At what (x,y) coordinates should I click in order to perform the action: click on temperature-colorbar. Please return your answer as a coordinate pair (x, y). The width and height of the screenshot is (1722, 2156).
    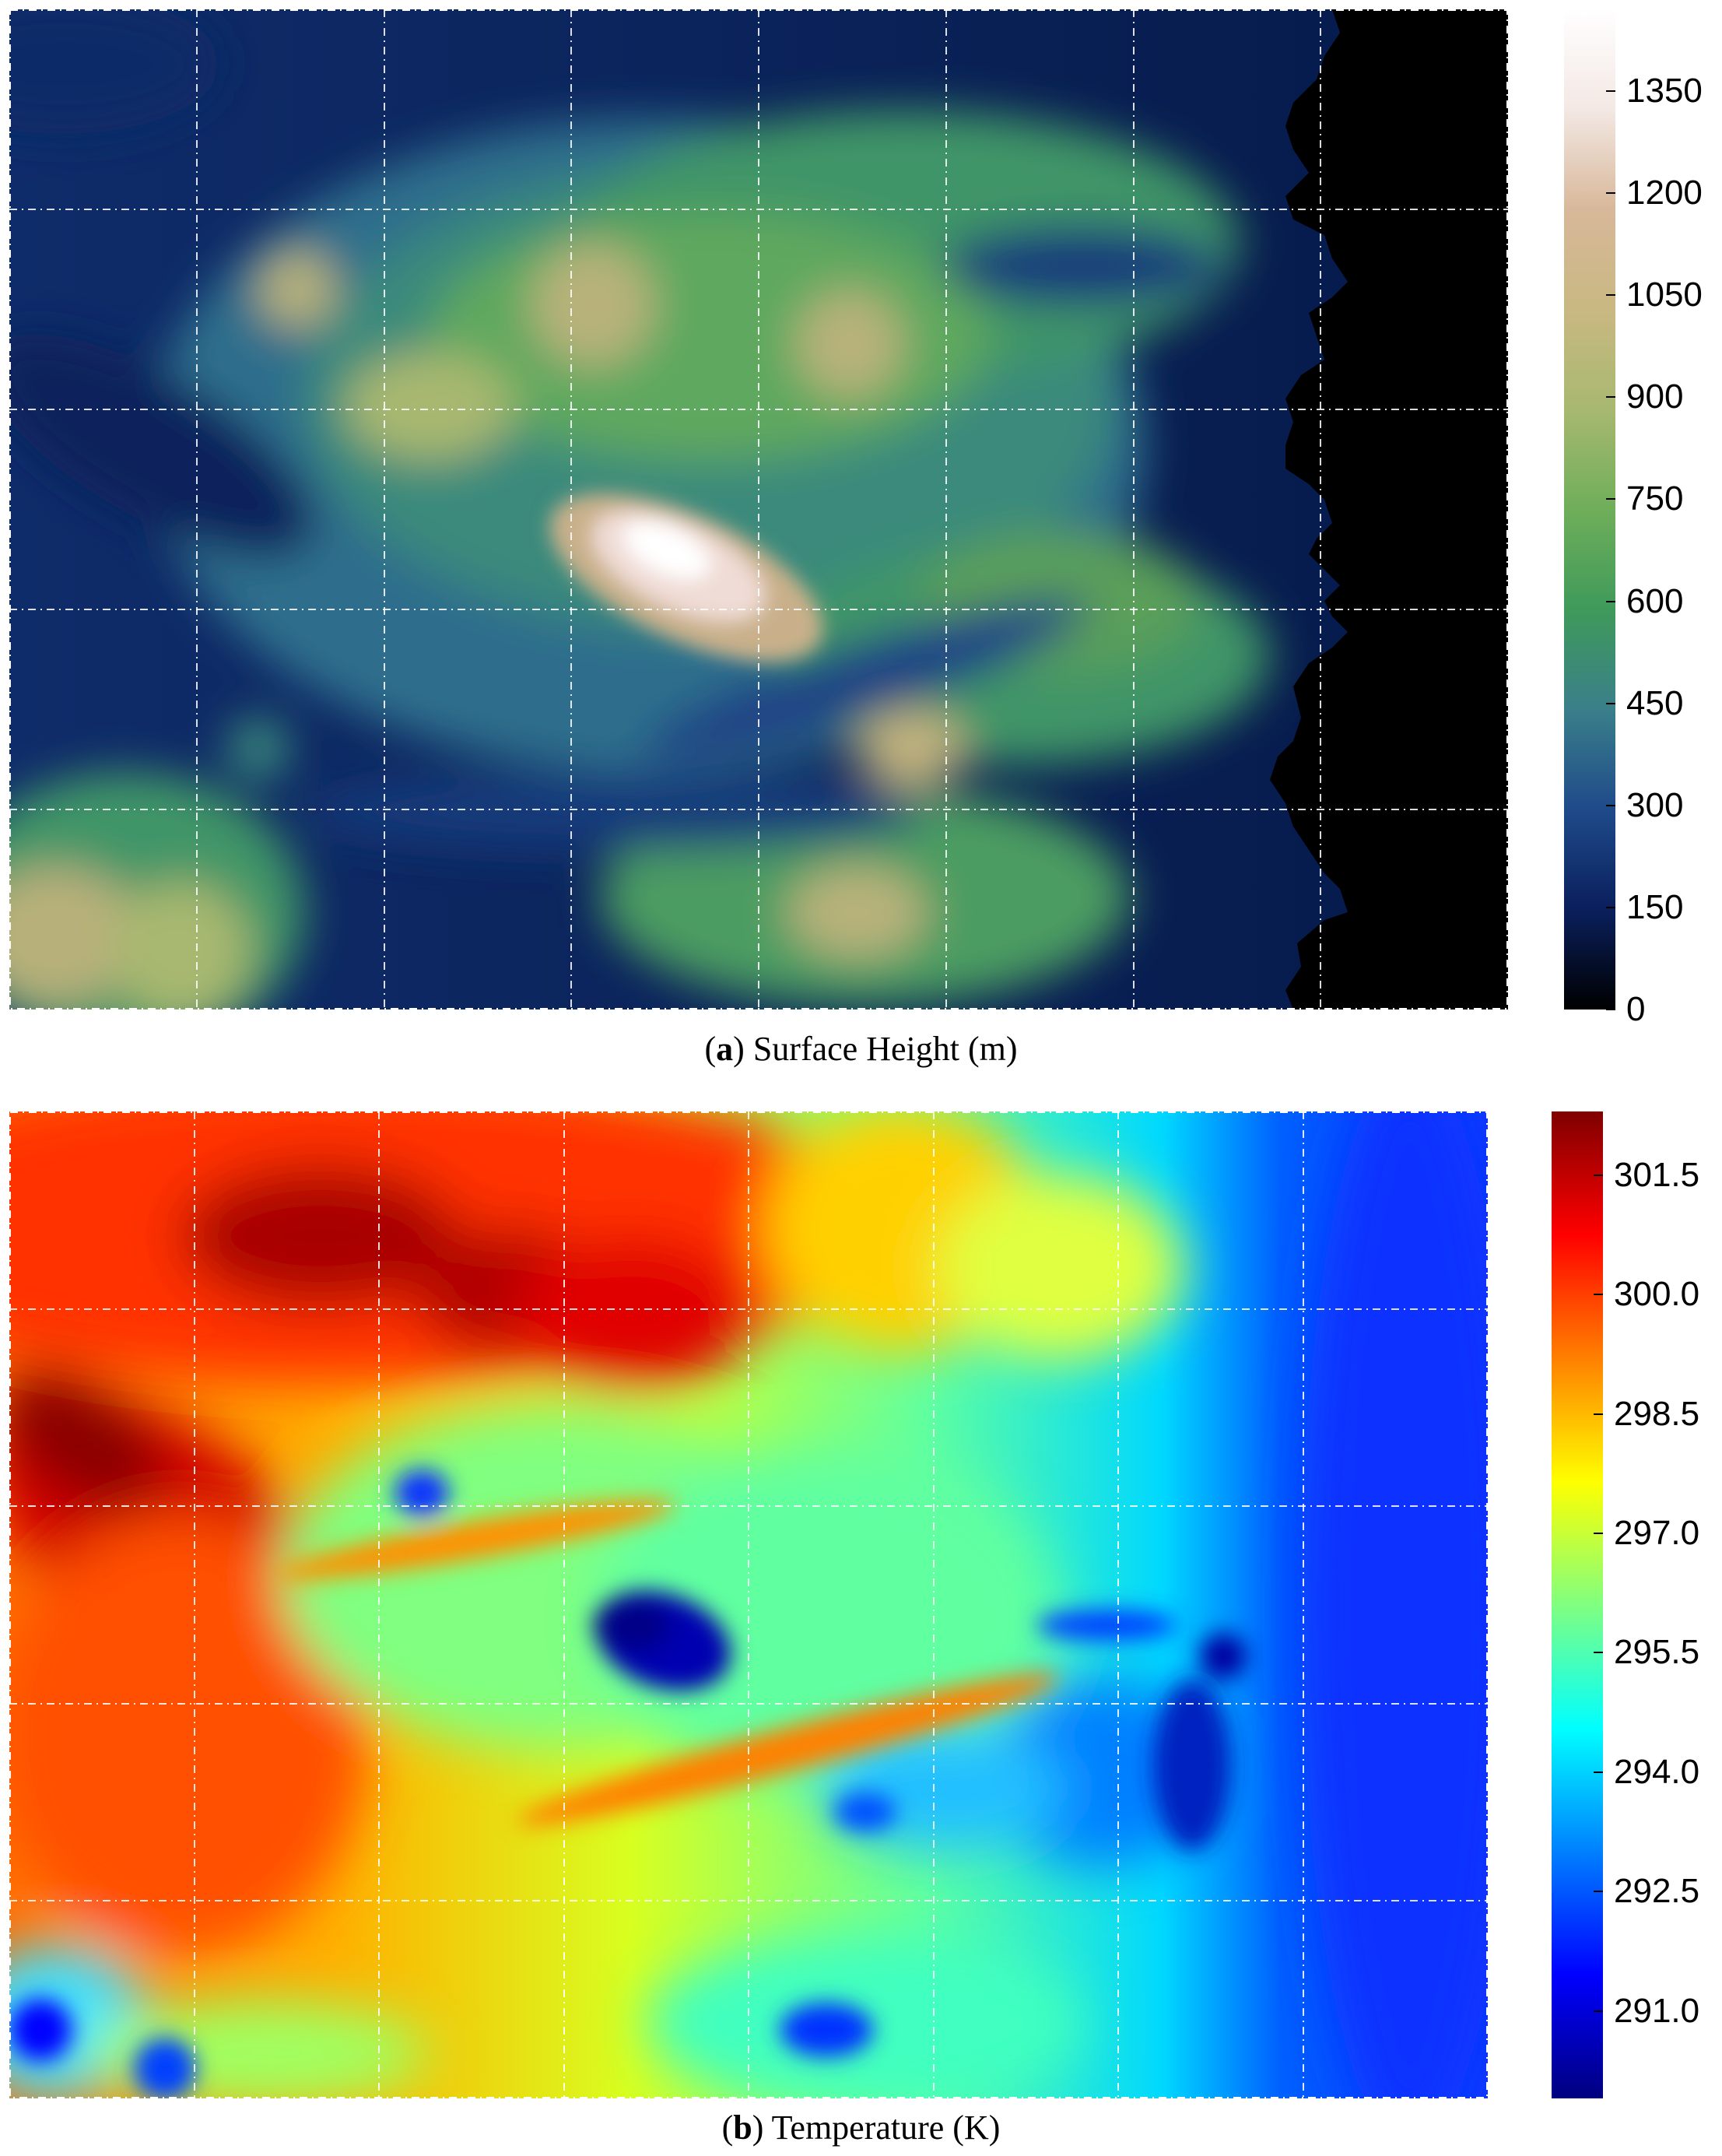
    Looking at the image, I should click on (1577, 1604).